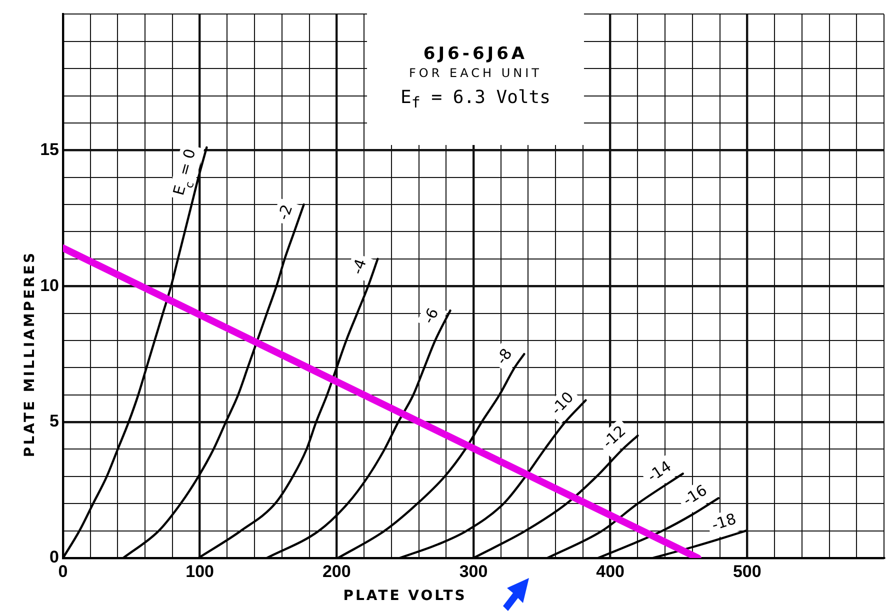  What do you see at coordinates (200, 571) in the screenshot?
I see `x-tick-label: 100` at bounding box center [200, 571].